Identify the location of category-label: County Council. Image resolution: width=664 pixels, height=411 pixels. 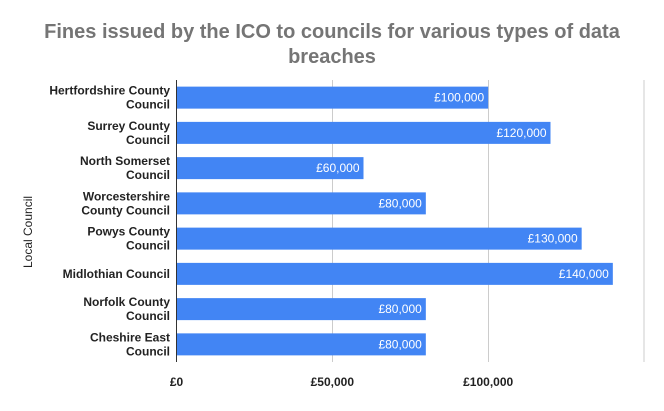
(125, 210).